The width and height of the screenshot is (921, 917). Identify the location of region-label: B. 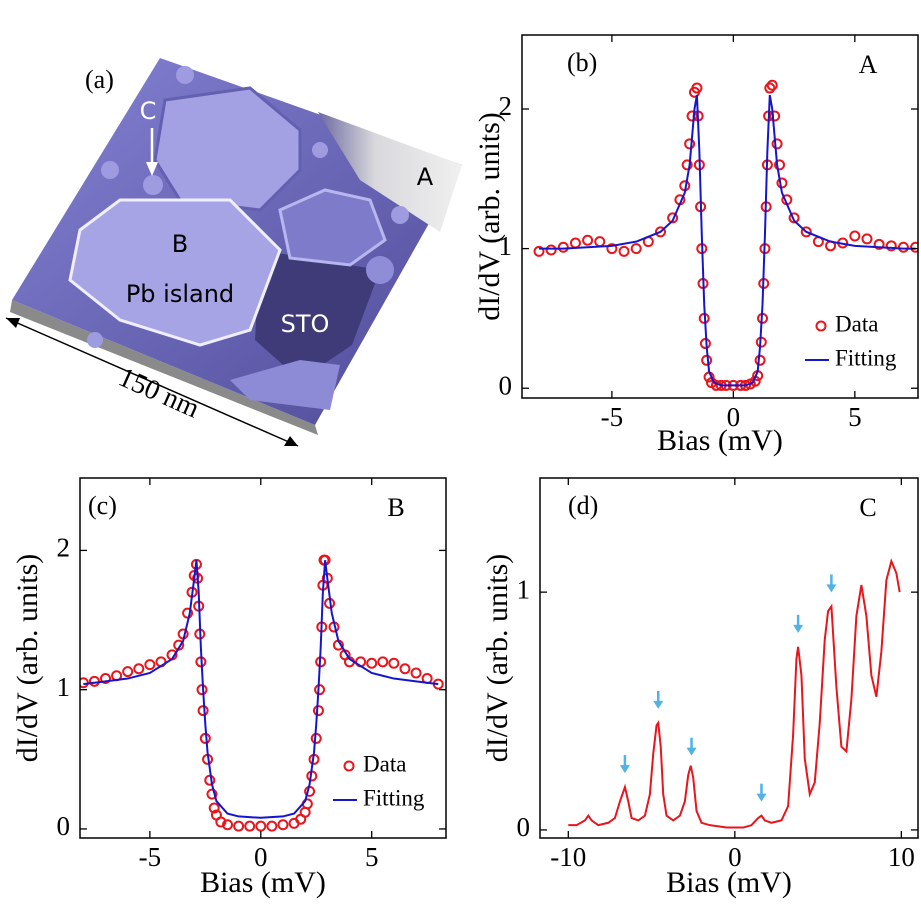
(180, 244).